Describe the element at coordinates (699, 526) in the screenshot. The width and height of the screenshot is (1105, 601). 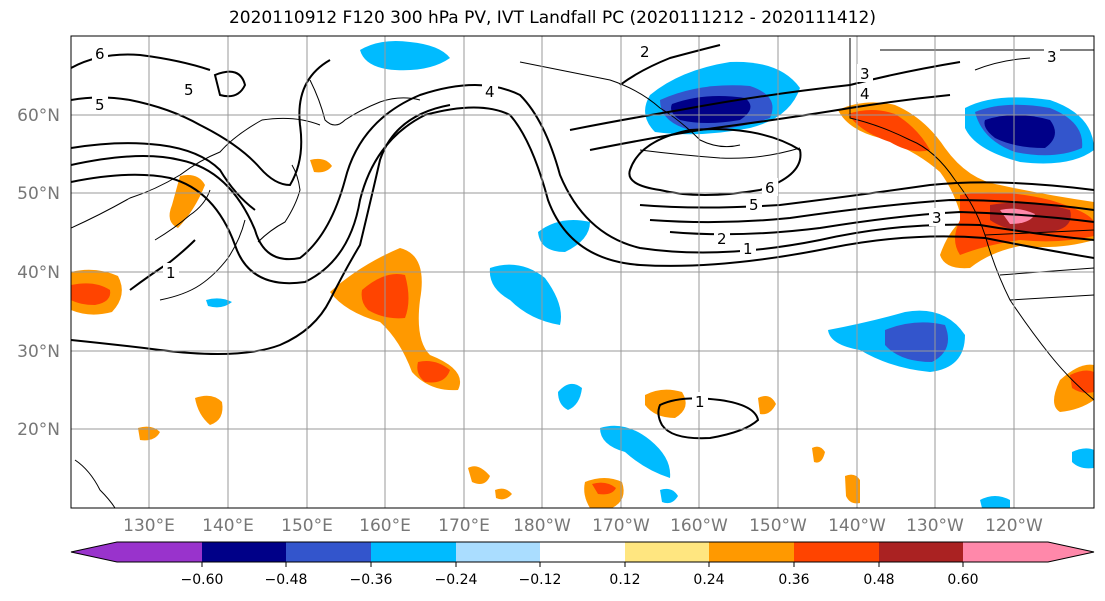
I see `lon-label: 160°W` at that location.